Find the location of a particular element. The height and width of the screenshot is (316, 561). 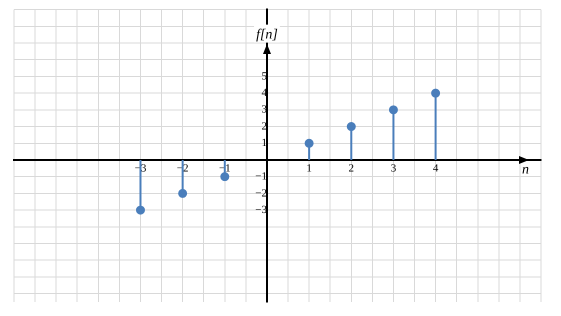

x-tick-label: 1 is located at coordinates (309, 168).